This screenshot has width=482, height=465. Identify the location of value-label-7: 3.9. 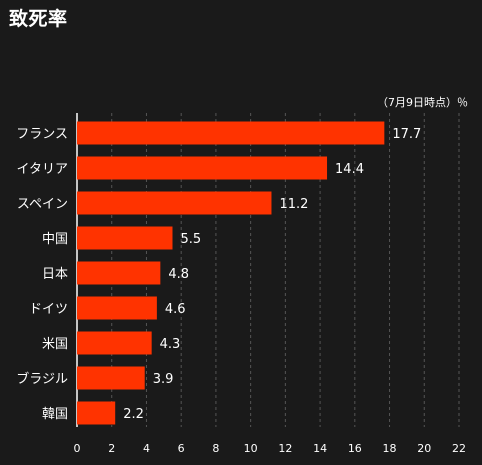
(163, 379).